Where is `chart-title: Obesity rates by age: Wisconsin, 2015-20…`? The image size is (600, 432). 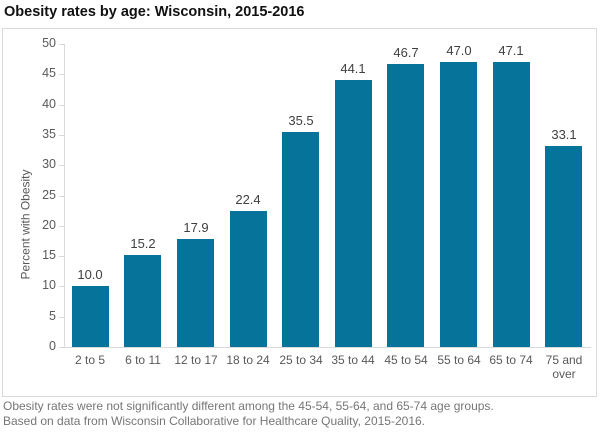 chart-title: Obesity rates by age: Wisconsin, 2015-20… is located at coordinates (154, 12).